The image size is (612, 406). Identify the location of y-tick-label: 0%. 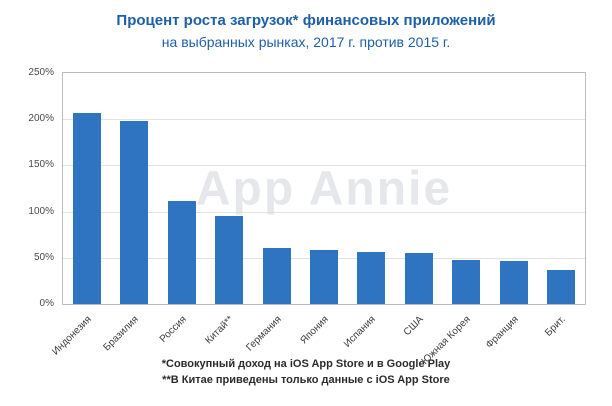
(46, 303).